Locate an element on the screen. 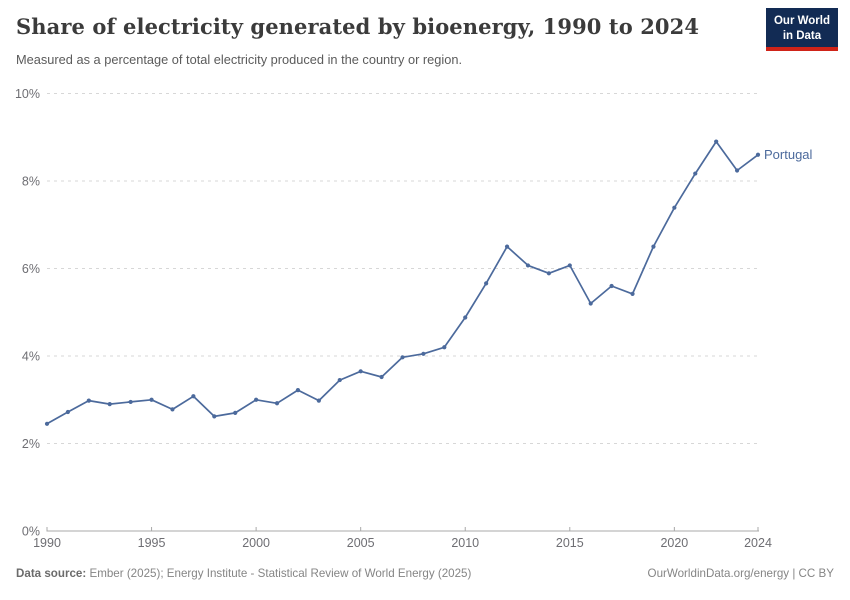  x-tick-label: 2024 is located at coordinates (758, 543).